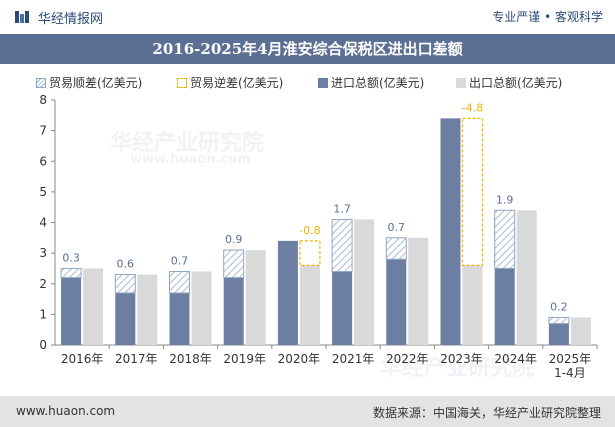 The image size is (615, 427). What do you see at coordinates (22, 17) in the screenshot?
I see `huajing-logo-icon` at bounding box center [22, 17].